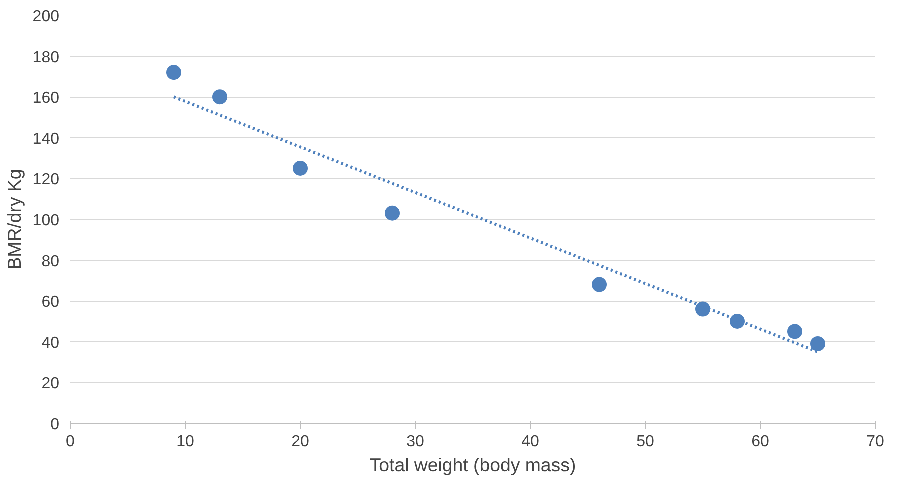 This screenshot has height=480, width=902. What do you see at coordinates (51, 384) in the screenshot?
I see `y-tick-label: 20` at bounding box center [51, 384].